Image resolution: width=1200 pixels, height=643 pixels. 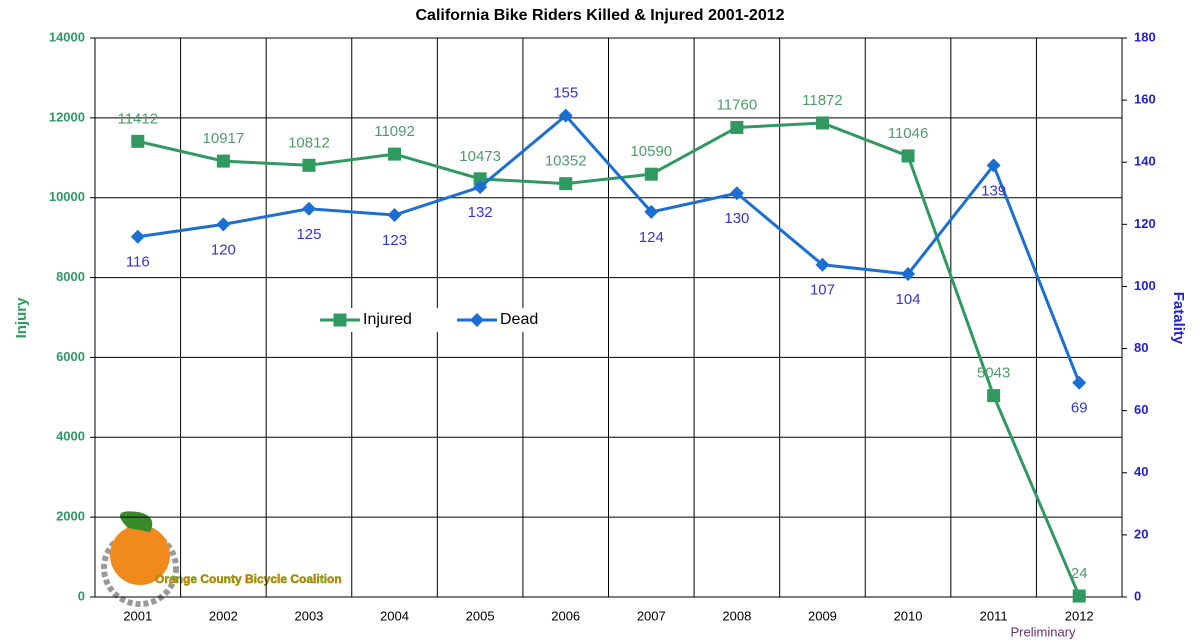 What do you see at coordinates (480, 212) in the screenshot?
I see `data-label: 132` at bounding box center [480, 212].